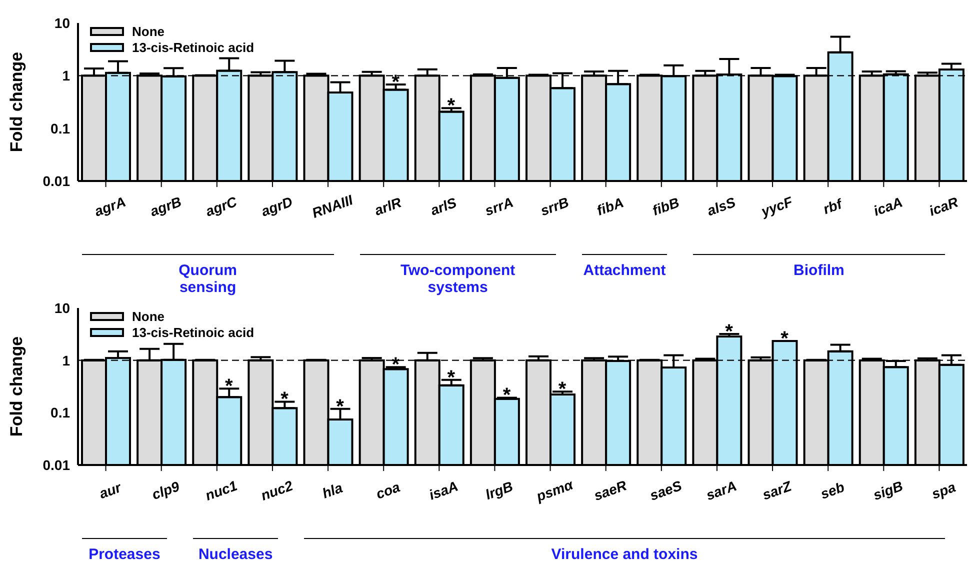 This screenshot has width=971, height=572. I want to click on text: Two-component systems, so click(457, 279).